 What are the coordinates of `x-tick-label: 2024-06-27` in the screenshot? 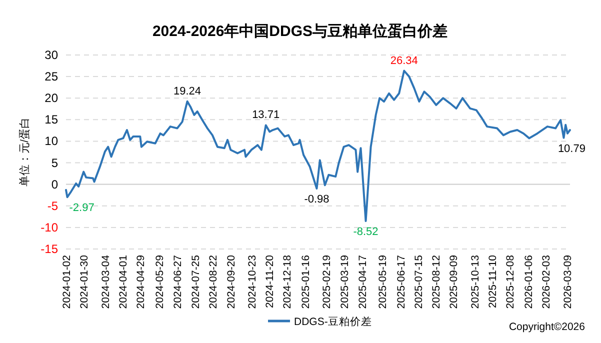 It's located at (178, 281).